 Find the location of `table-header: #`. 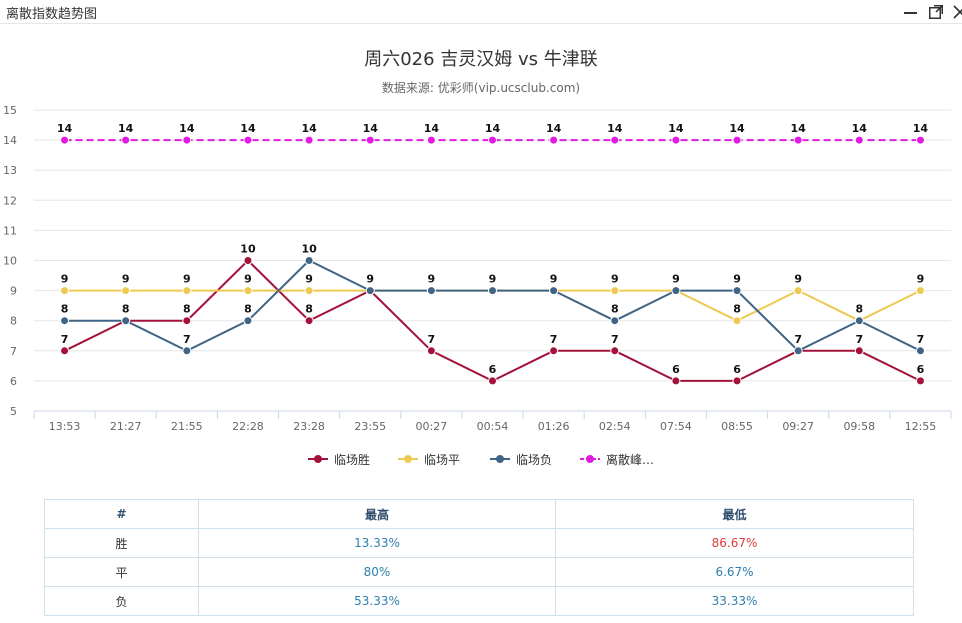

table-header: # is located at coordinates (121, 514).